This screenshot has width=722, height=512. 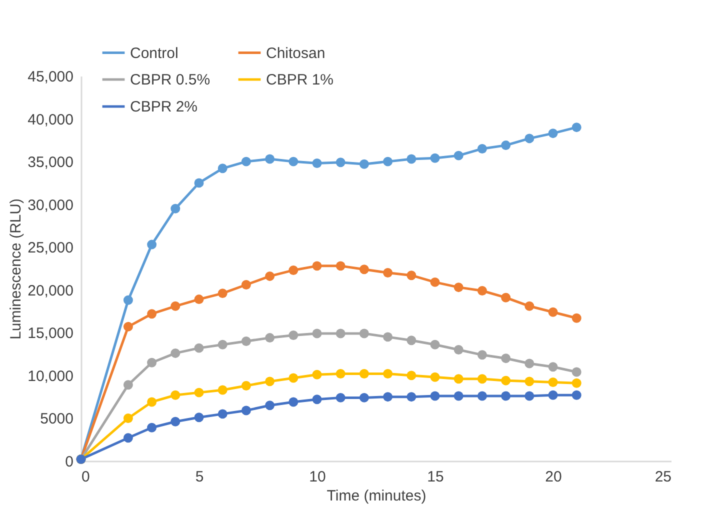 What do you see at coordinates (435, 477) in the screenshot?
I see `x-tick-label: 15` at bounding box center [435, 477].